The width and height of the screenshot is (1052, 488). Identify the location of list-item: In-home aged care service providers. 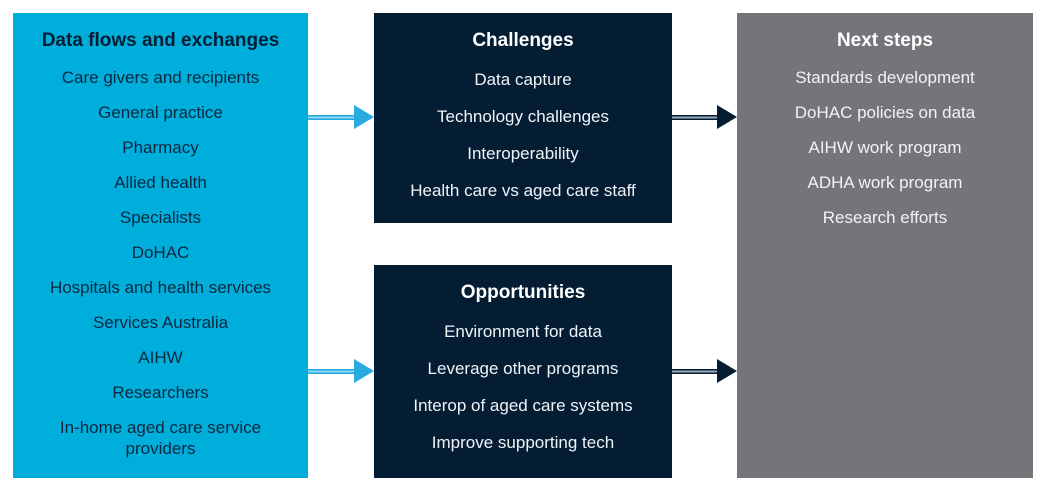
(160, 438).